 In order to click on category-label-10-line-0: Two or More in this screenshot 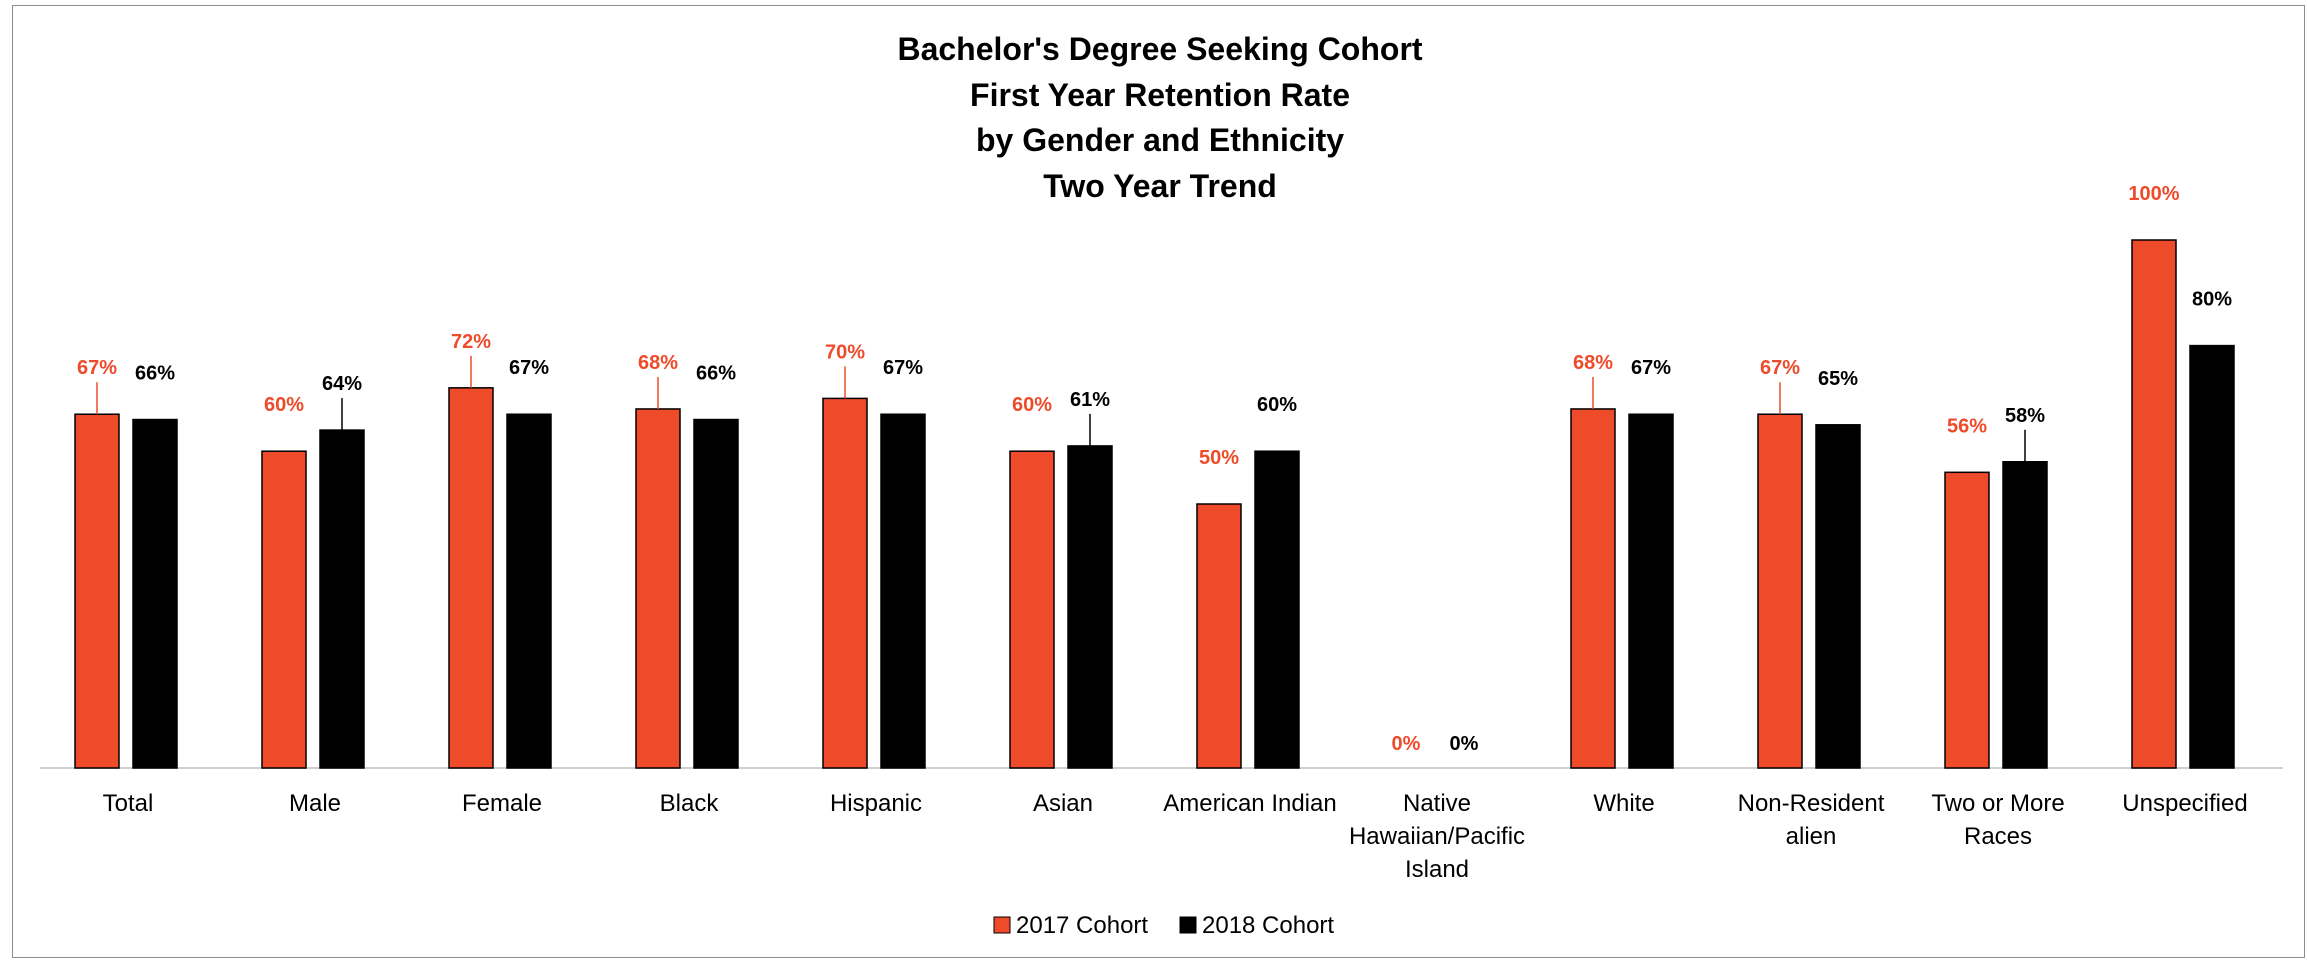, I will do `click(1997, 803)`.